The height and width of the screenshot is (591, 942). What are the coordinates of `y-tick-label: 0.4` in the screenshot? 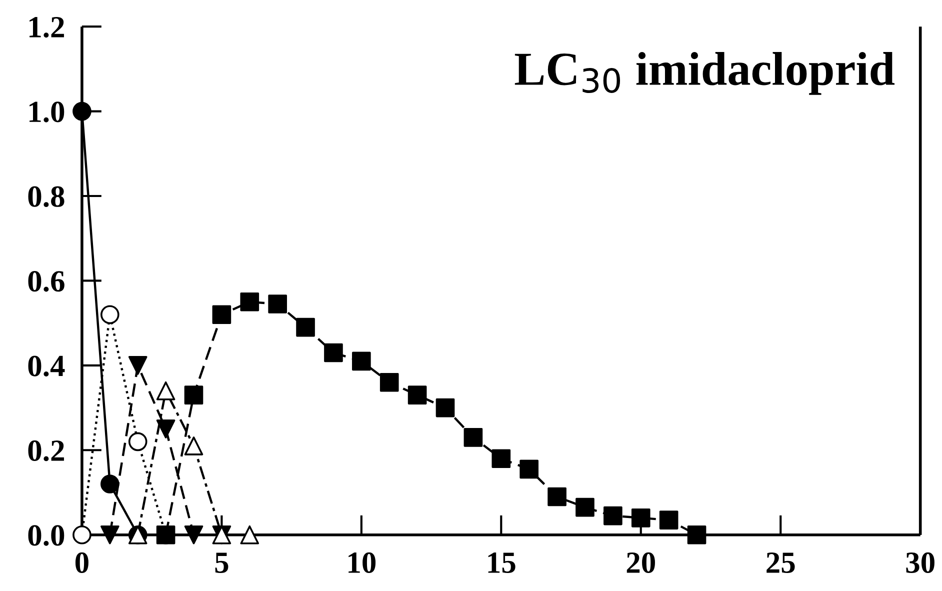 It's located at (46, 366).